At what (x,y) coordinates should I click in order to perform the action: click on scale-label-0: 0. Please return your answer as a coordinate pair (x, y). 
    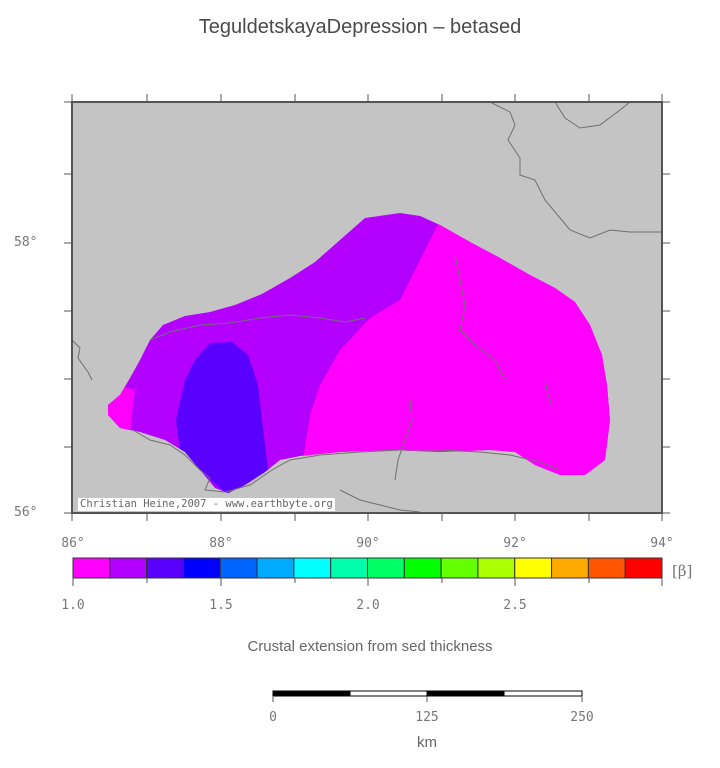
    Looking at the image, I should click on (273, 717).